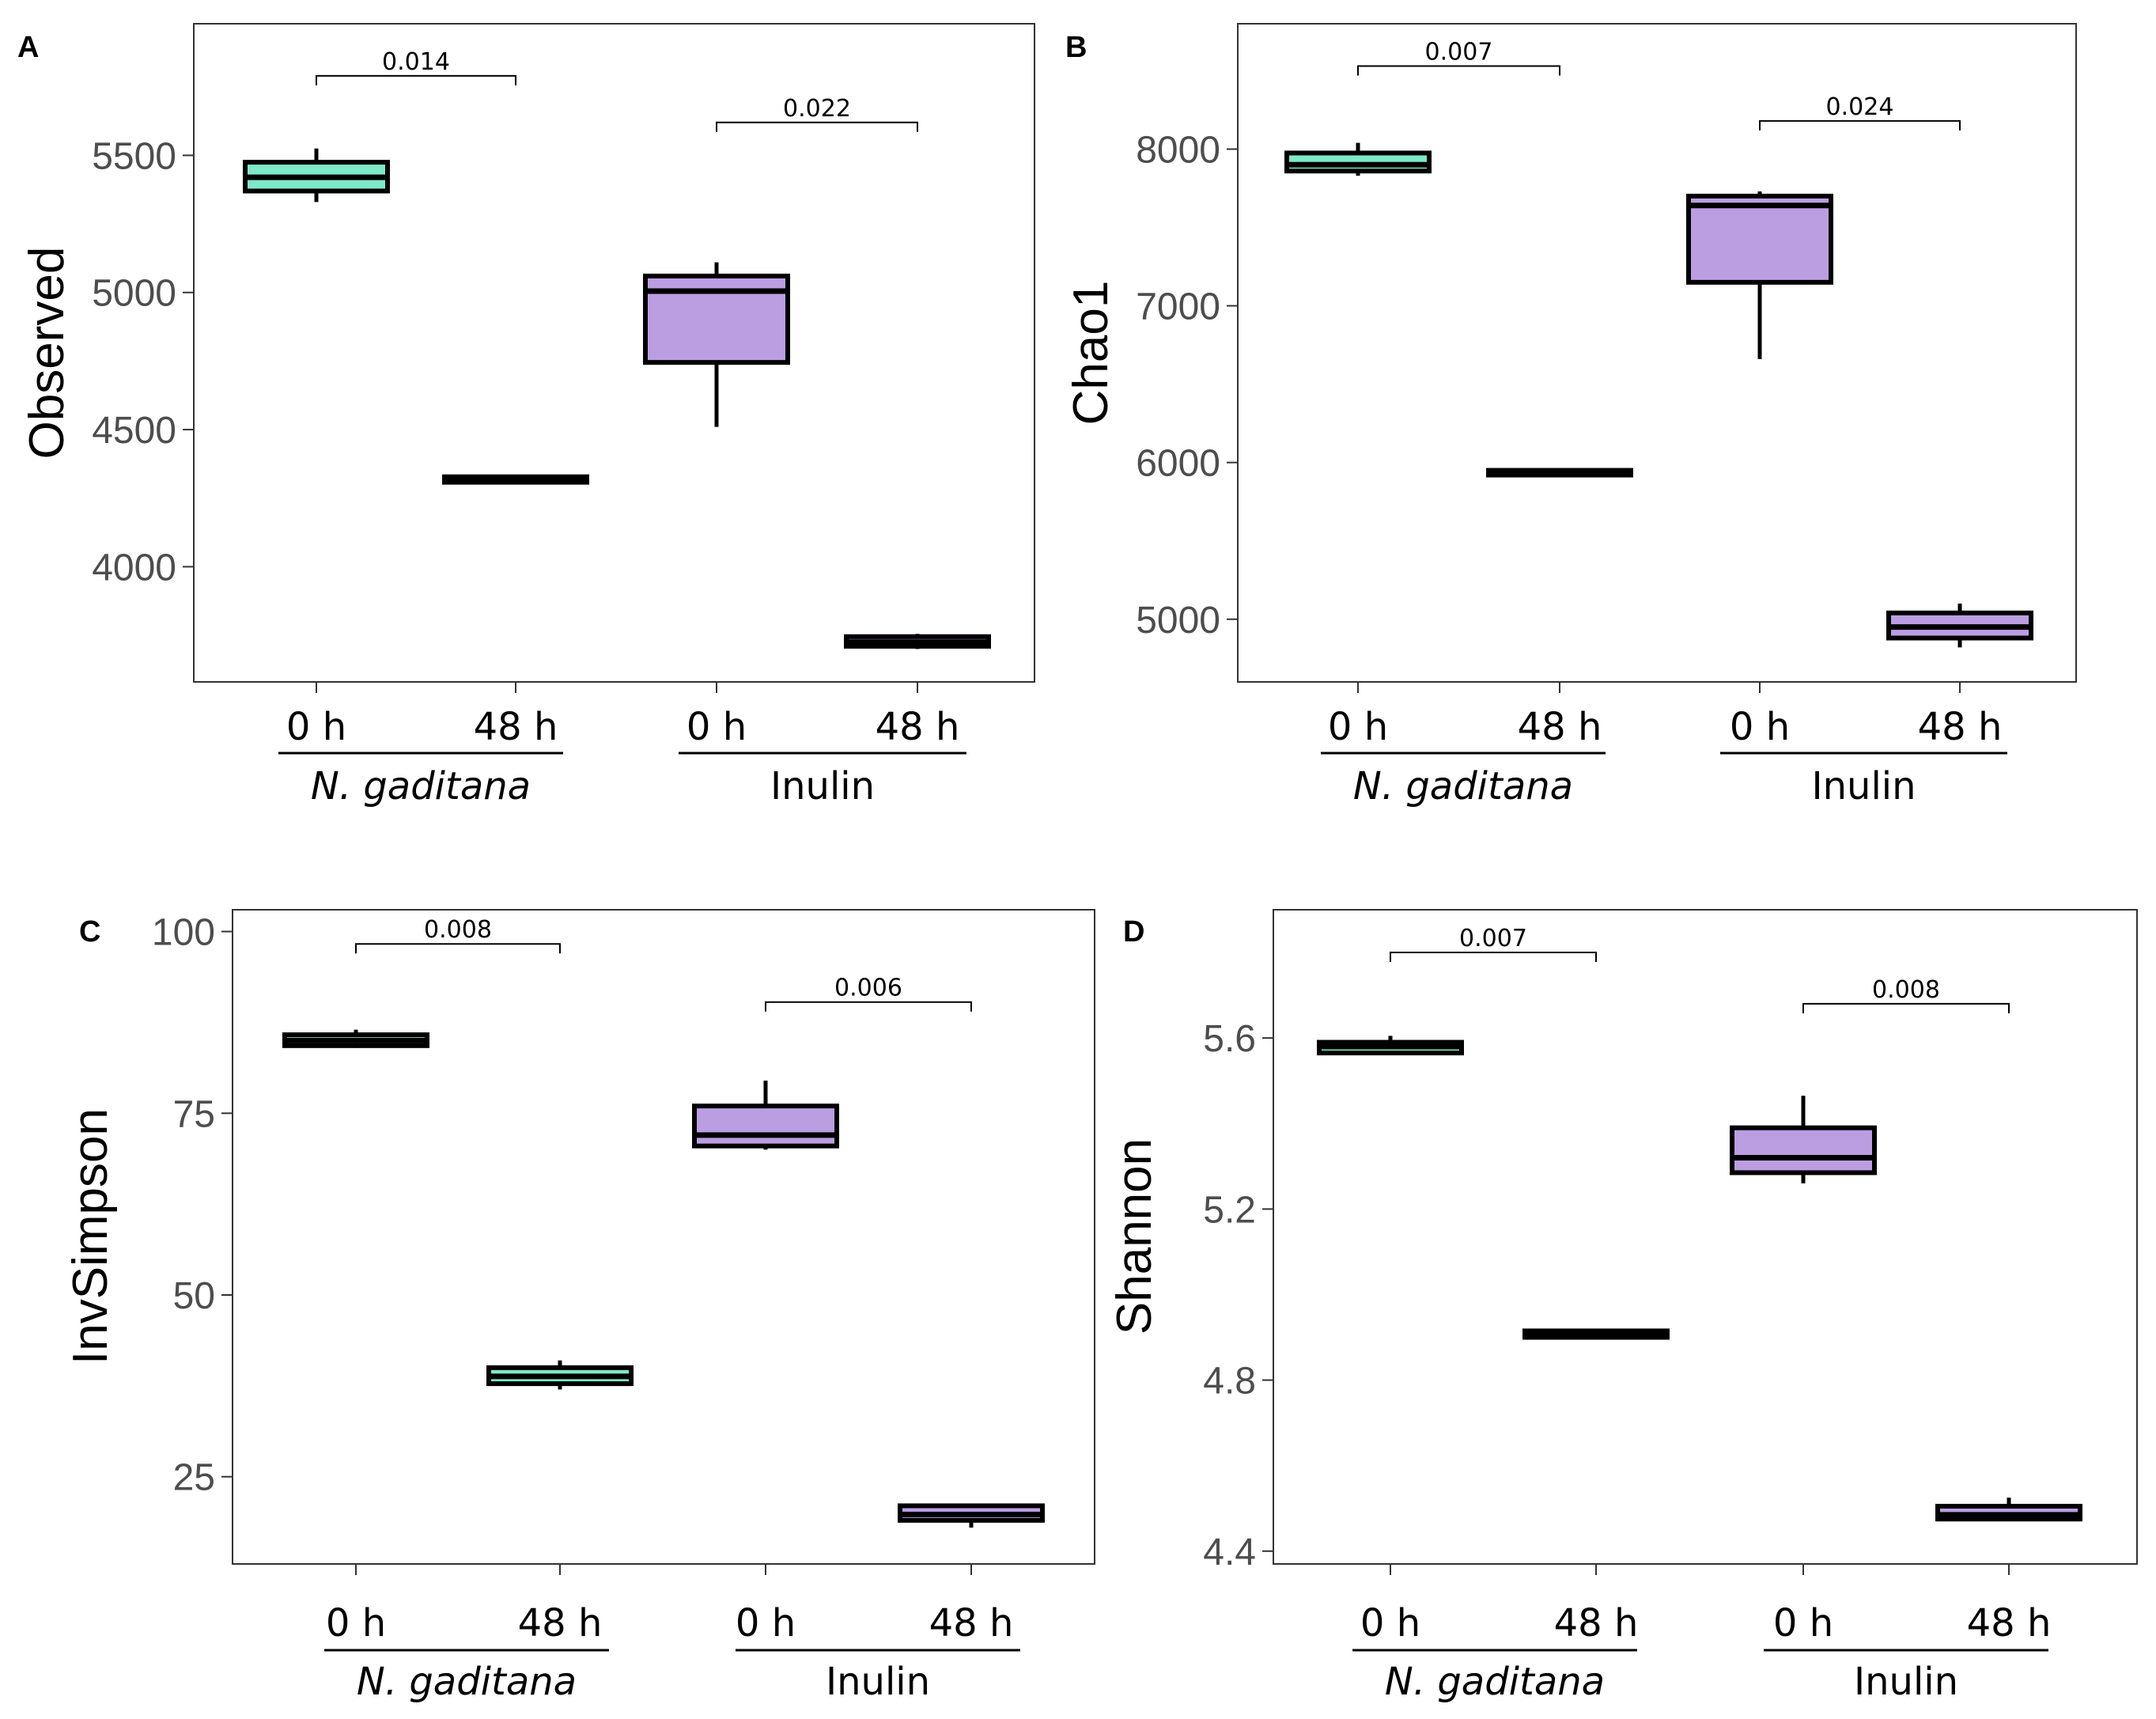 The width and height of the screenshot is (2156, 1719). I want to click on y-tick-label: 100, so click(183, 933).